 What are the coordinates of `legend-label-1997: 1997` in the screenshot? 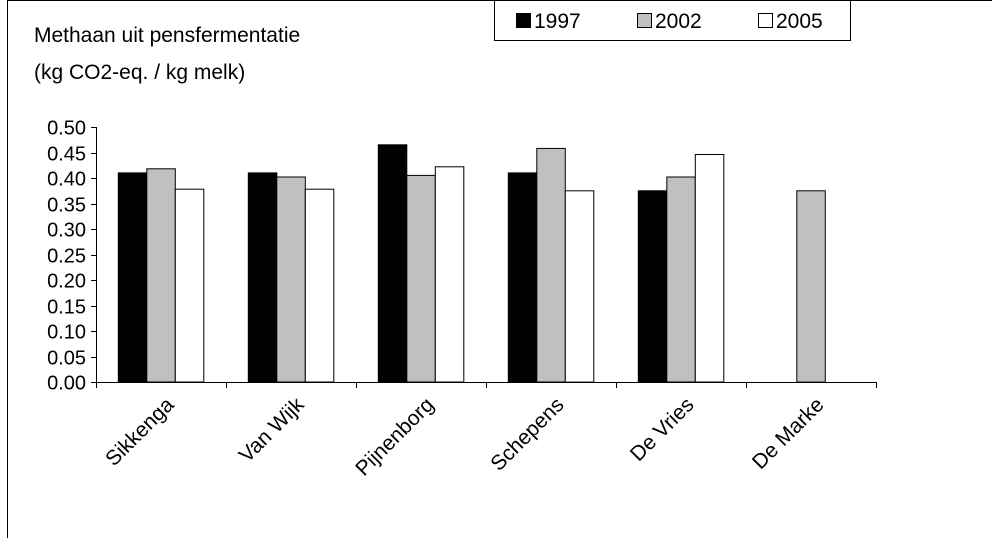 It's located at (557, 21).